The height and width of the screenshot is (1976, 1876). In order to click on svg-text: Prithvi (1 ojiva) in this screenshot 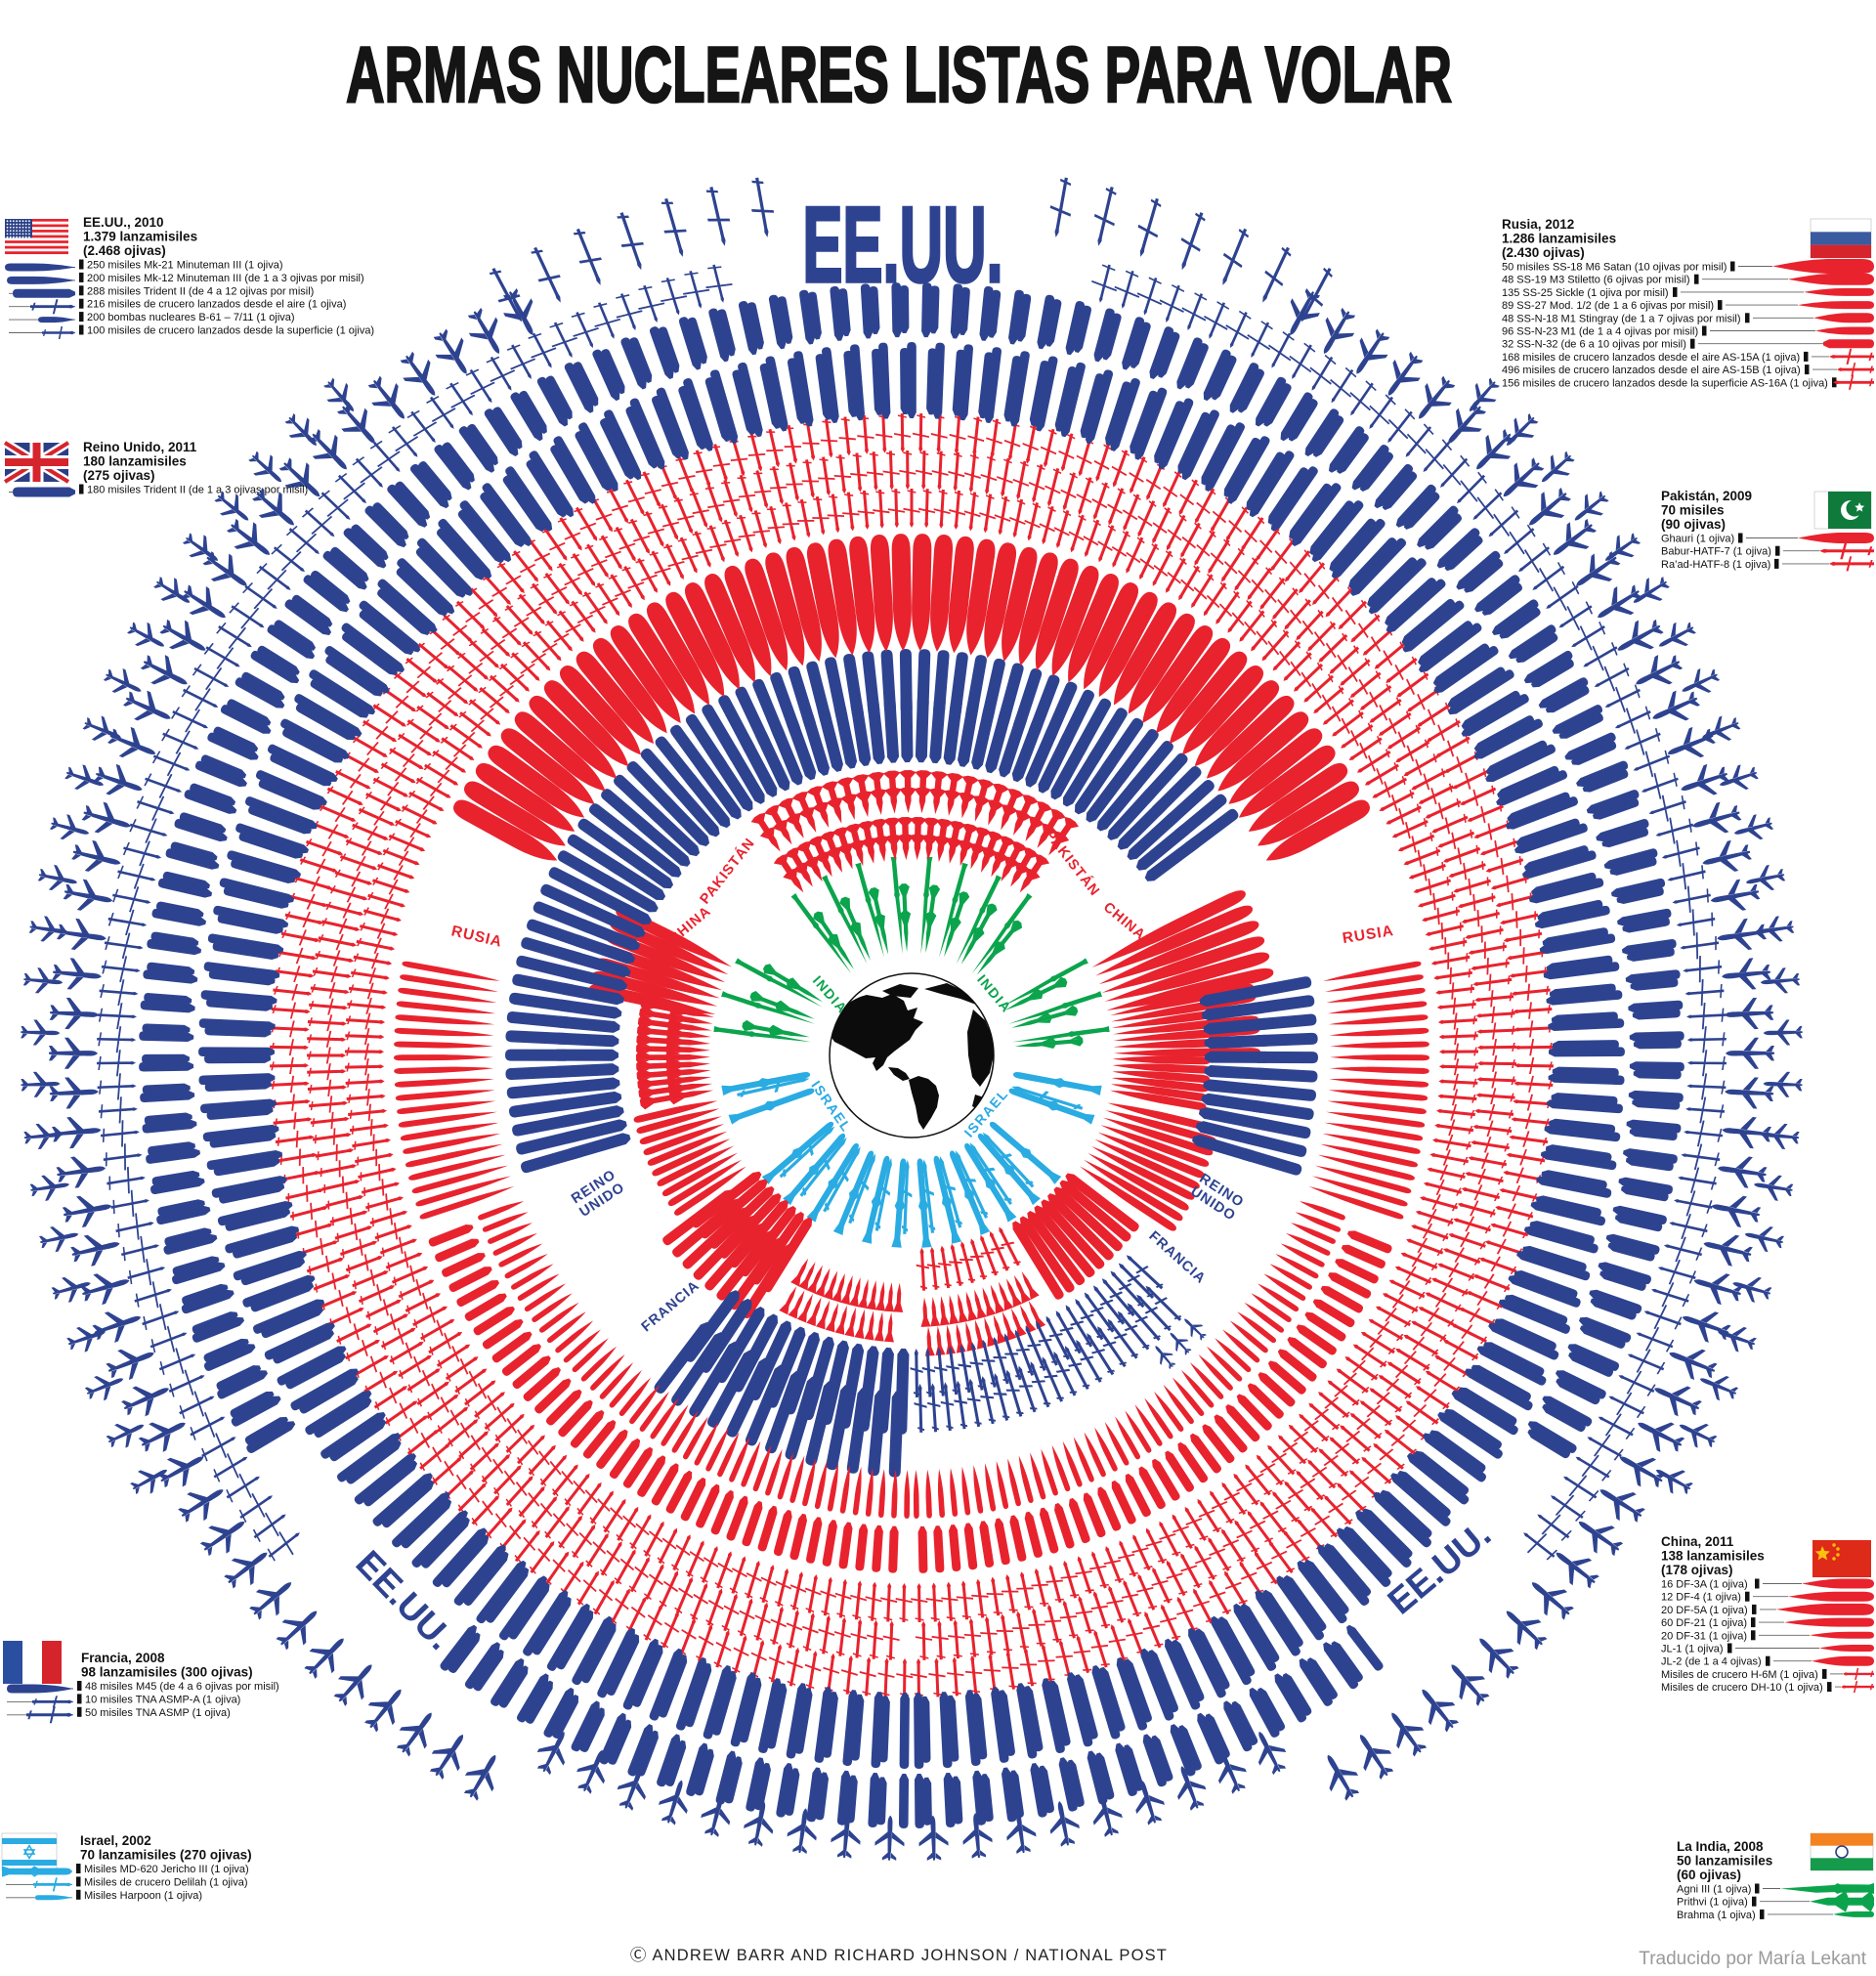, I will do `click(1712, 1903)`.